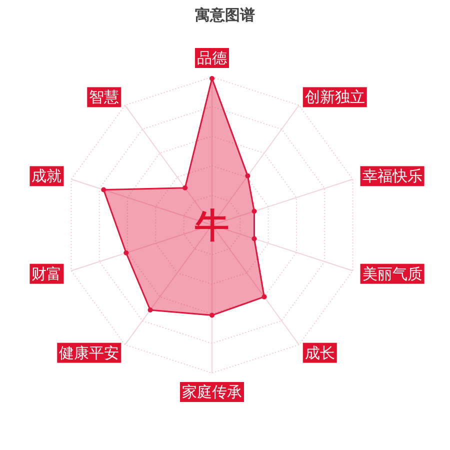 This screenshot has height=450, width=450. Describe the element at coordinates (47, 273) in the screenshot. I see `spoke-label: 财富` at that location.